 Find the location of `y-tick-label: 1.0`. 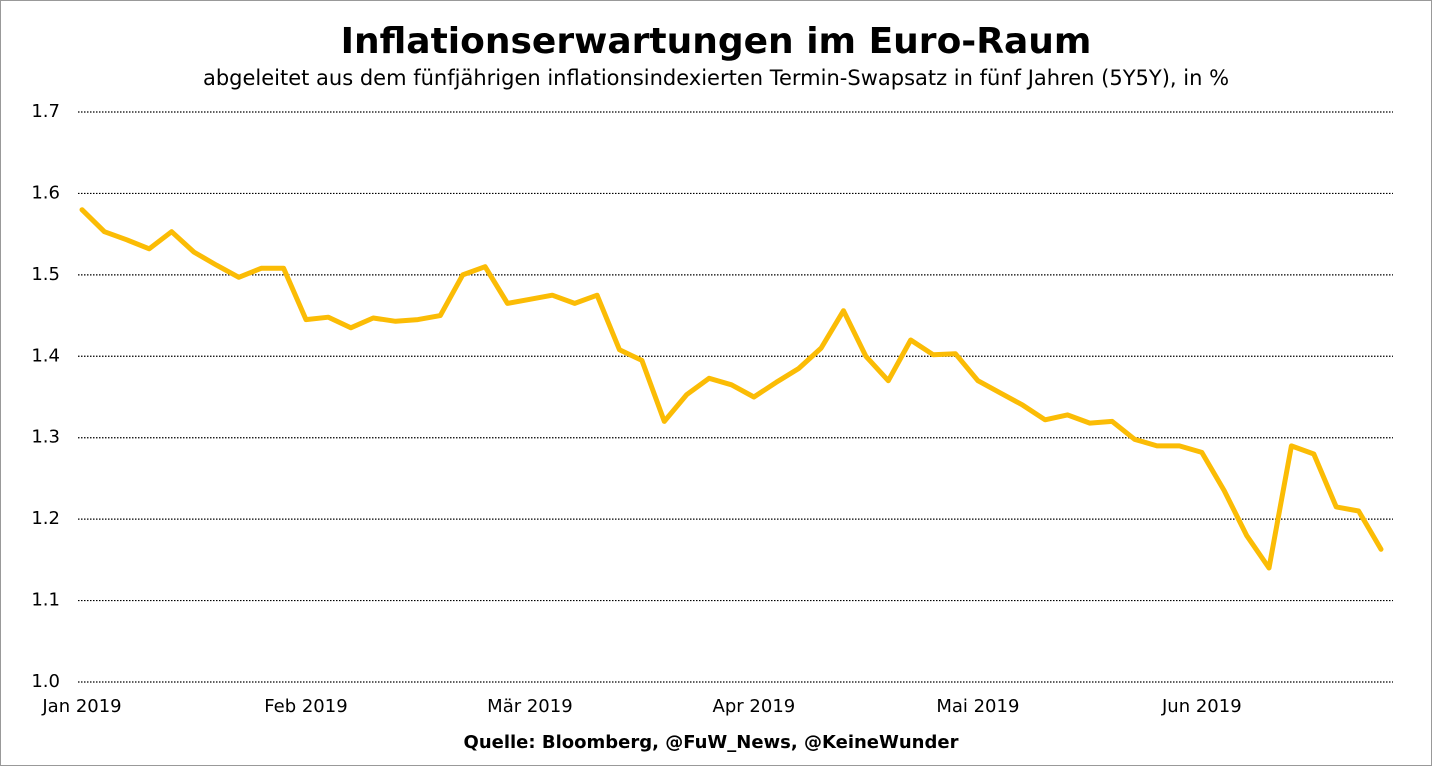

y-tick-label: 1.0 is located at coordinates (45, 681).